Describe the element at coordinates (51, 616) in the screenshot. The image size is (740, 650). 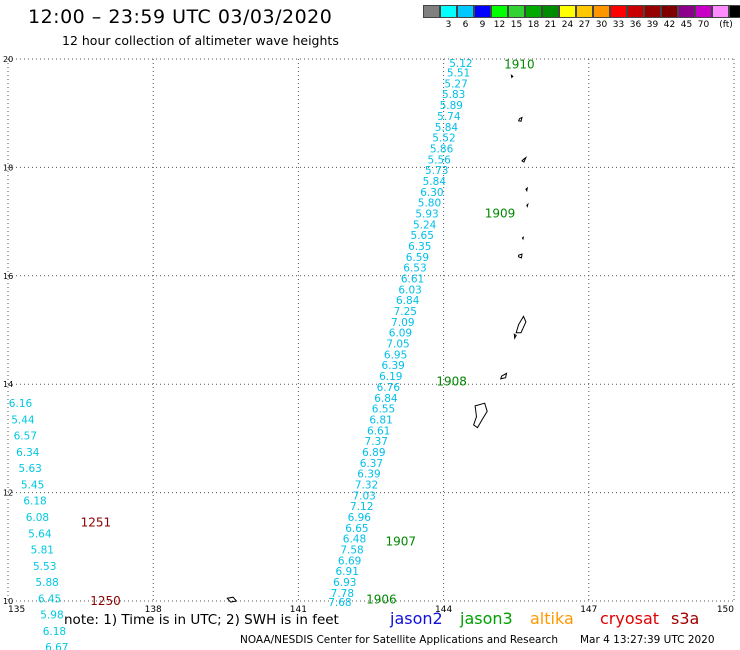
I see `wave-height-label: 5.98` at that location.